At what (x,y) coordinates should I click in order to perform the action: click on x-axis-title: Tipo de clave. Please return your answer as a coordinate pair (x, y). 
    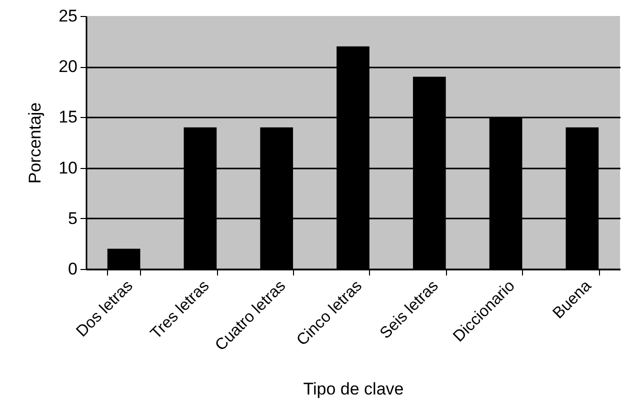
    Looking at the image, I should click on (353, 389).